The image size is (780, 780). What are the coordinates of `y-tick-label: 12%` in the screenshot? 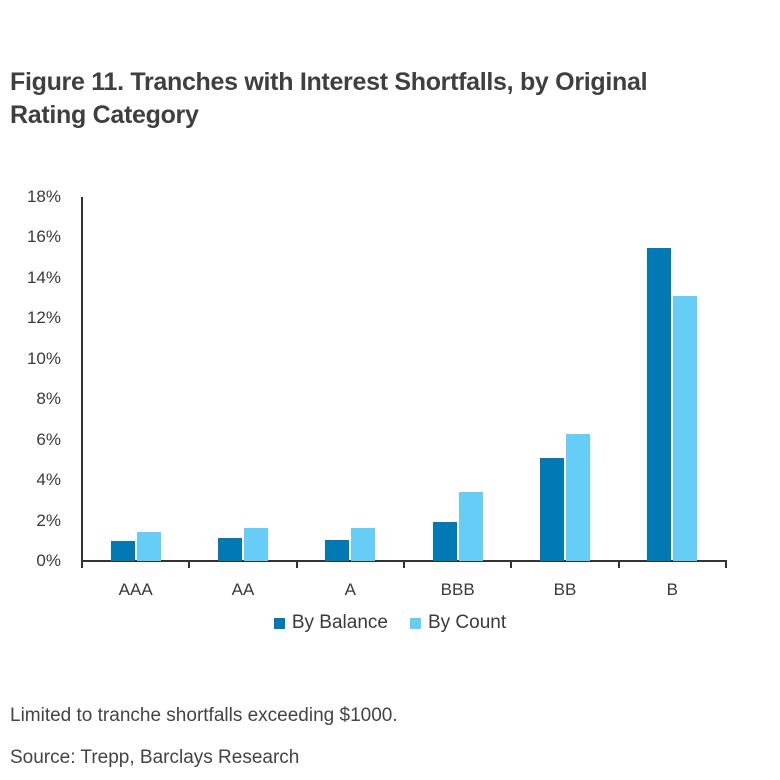 It's located at (43, 318).